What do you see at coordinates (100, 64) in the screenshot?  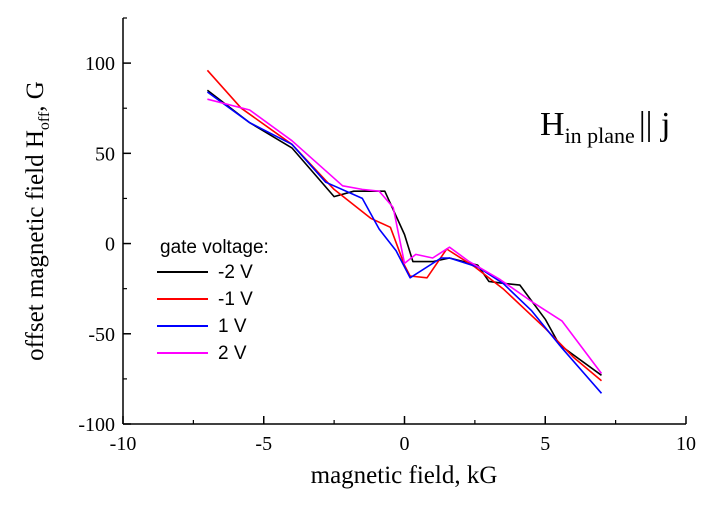 I see `y-tick-label: 100` at bounding box center [100, 64].